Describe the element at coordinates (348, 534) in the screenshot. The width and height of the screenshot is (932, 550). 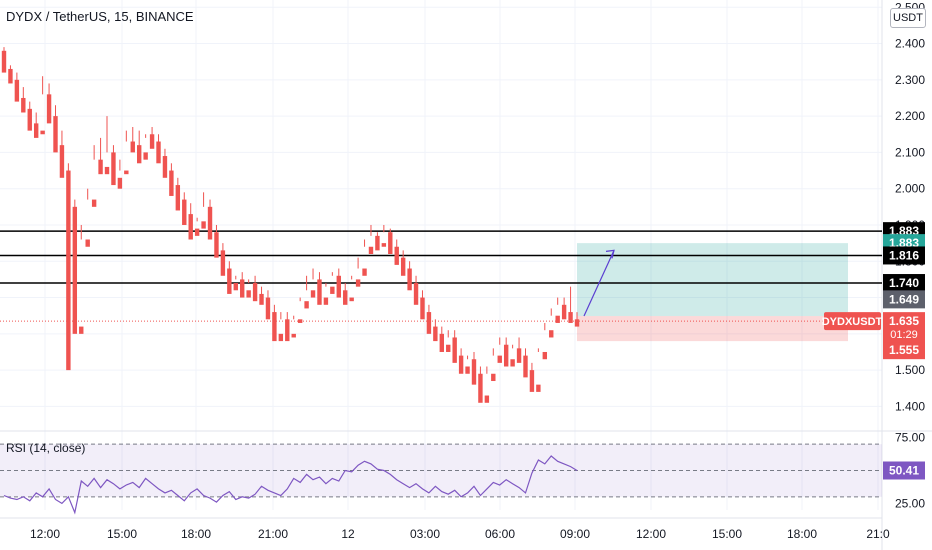
I see `time-tick-label: 12` at that location.